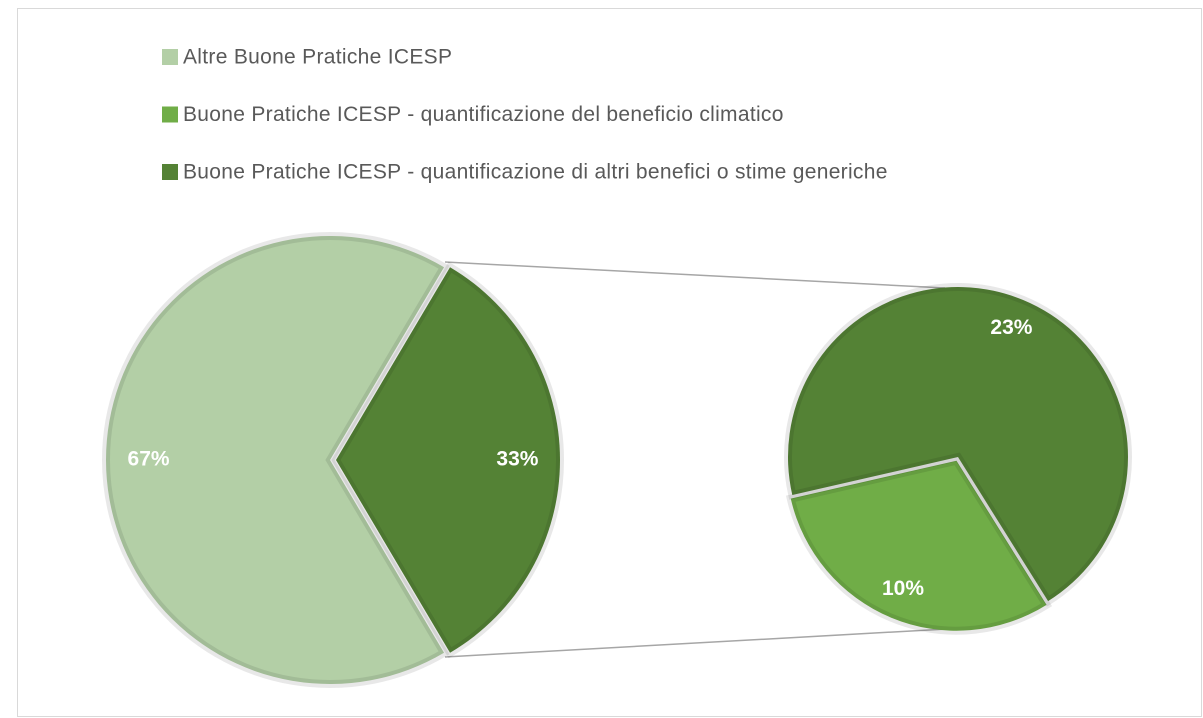  What do you see at coordinates (517, 459) in the screenshot?
I see `data-label: 33%` at bounding box center [517, 459].